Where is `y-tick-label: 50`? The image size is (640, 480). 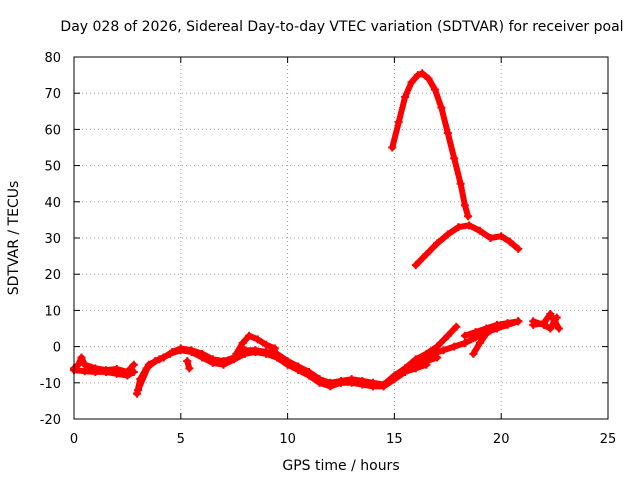 y-tick-label: 50 is located at coordinates (52, 167).